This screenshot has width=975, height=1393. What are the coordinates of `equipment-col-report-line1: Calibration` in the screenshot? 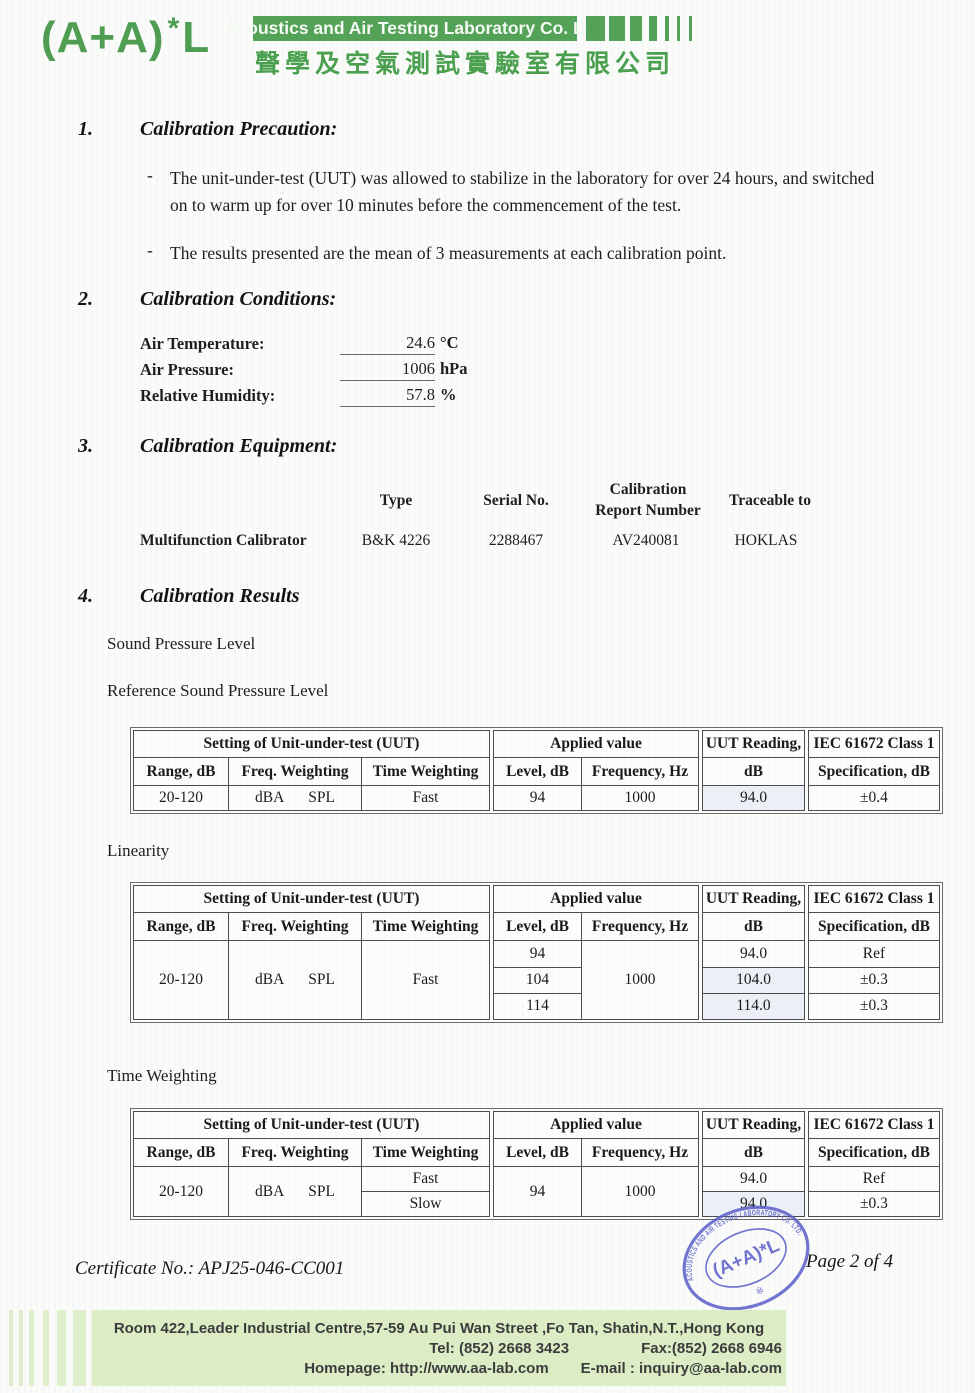 It's located at (648, 489).